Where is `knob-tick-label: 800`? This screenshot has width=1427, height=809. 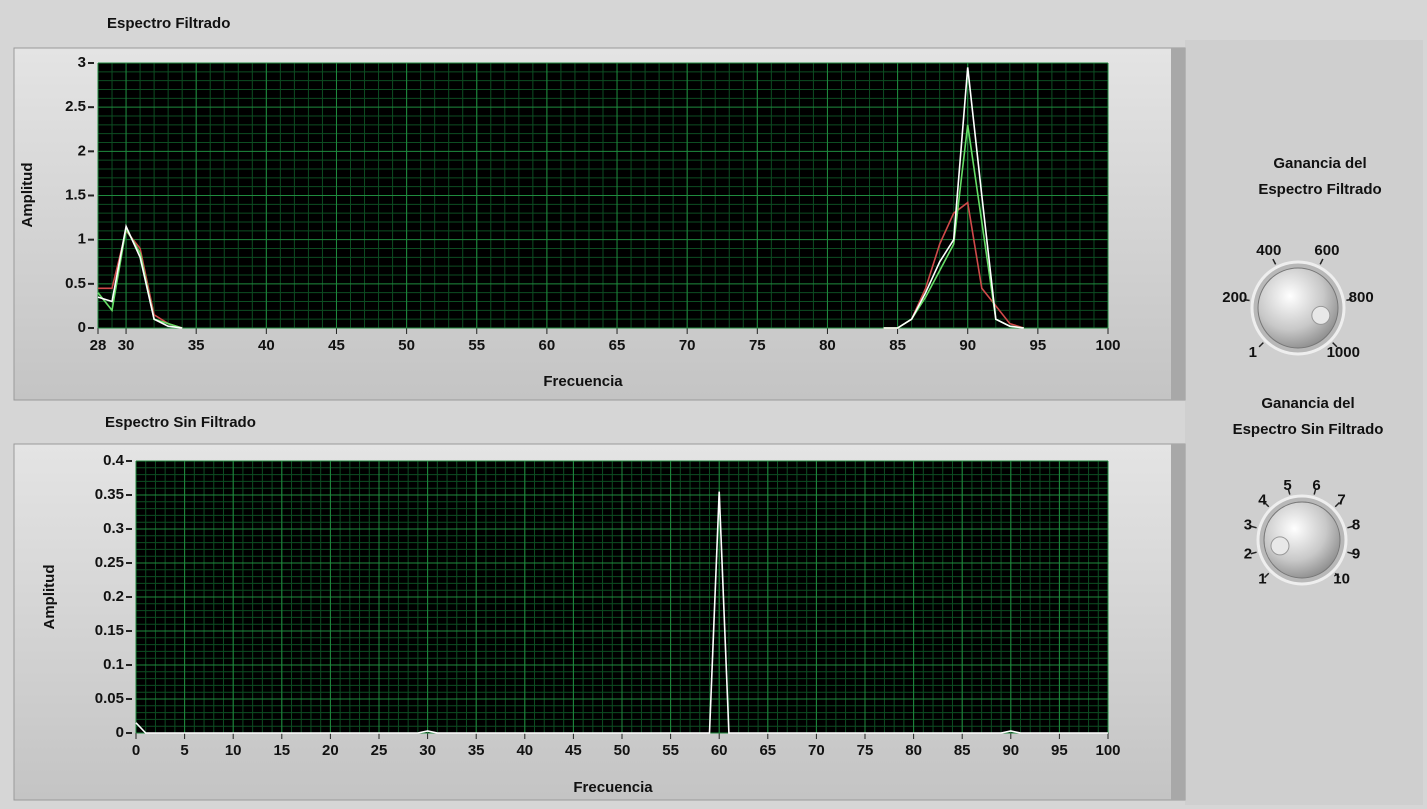 knob-tick-label: 800 is located at coordinates (1361, 297).